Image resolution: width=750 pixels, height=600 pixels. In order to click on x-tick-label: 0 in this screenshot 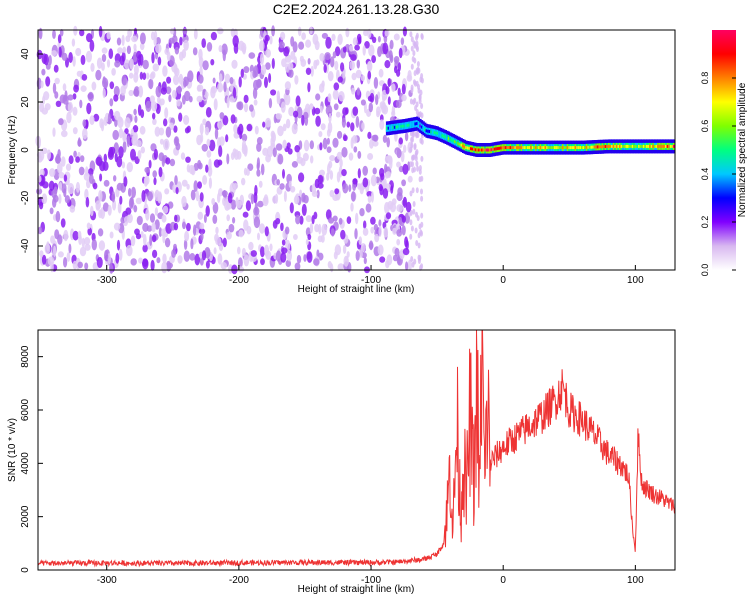, I will do `click(503, 580)`.